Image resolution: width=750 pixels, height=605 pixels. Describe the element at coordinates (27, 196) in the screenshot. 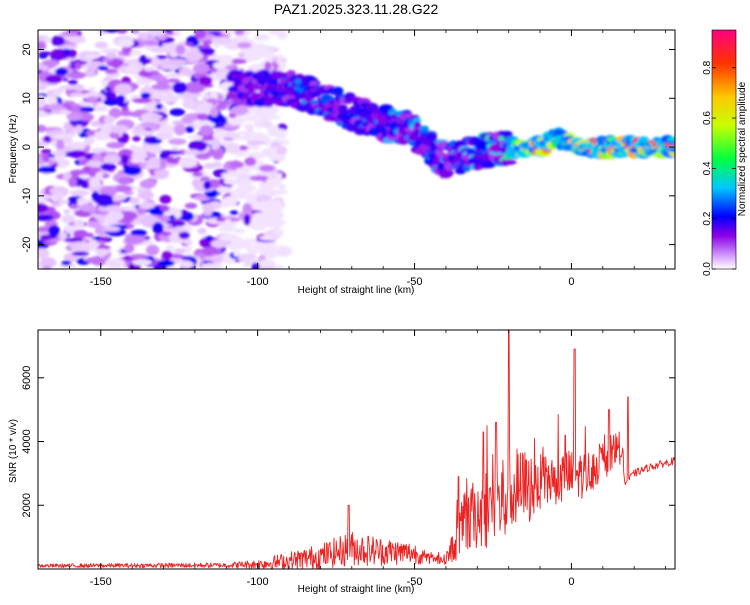

I see `spectrogram-y-tick-label: -10` at that location.